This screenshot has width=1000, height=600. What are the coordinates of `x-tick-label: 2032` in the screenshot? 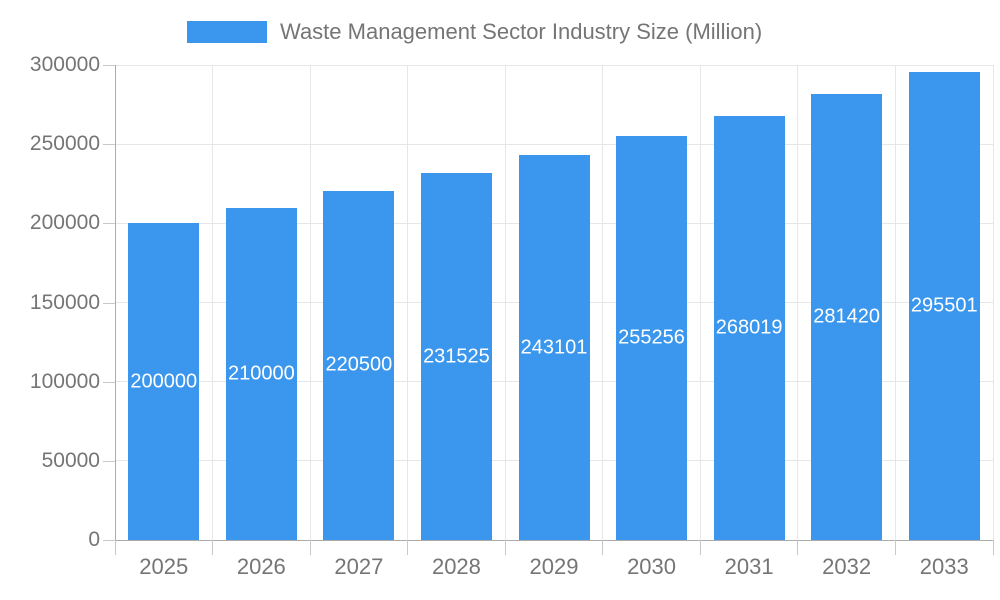 It's located at (847, 566).